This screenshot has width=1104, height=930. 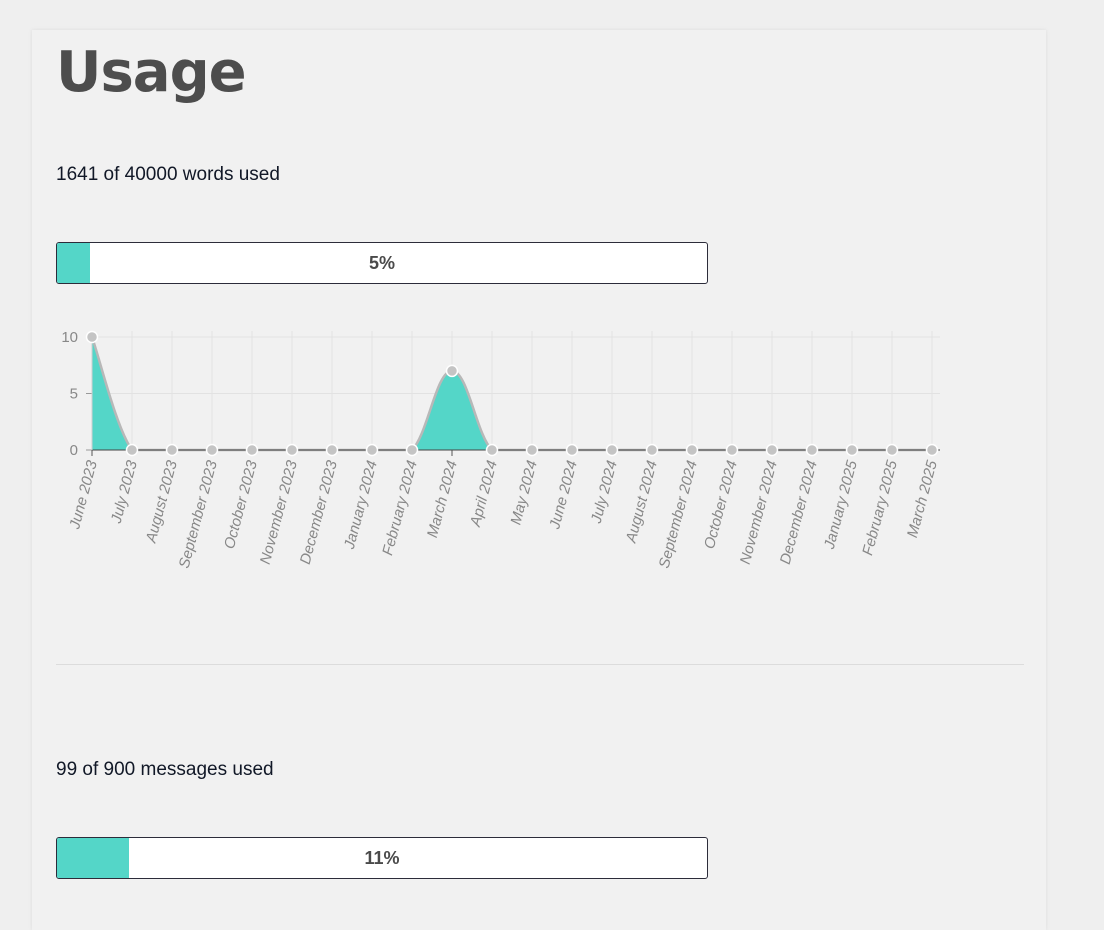 I want to click on words-usage-text: 1641 of 40000 words used, so click(x=168, y=174).